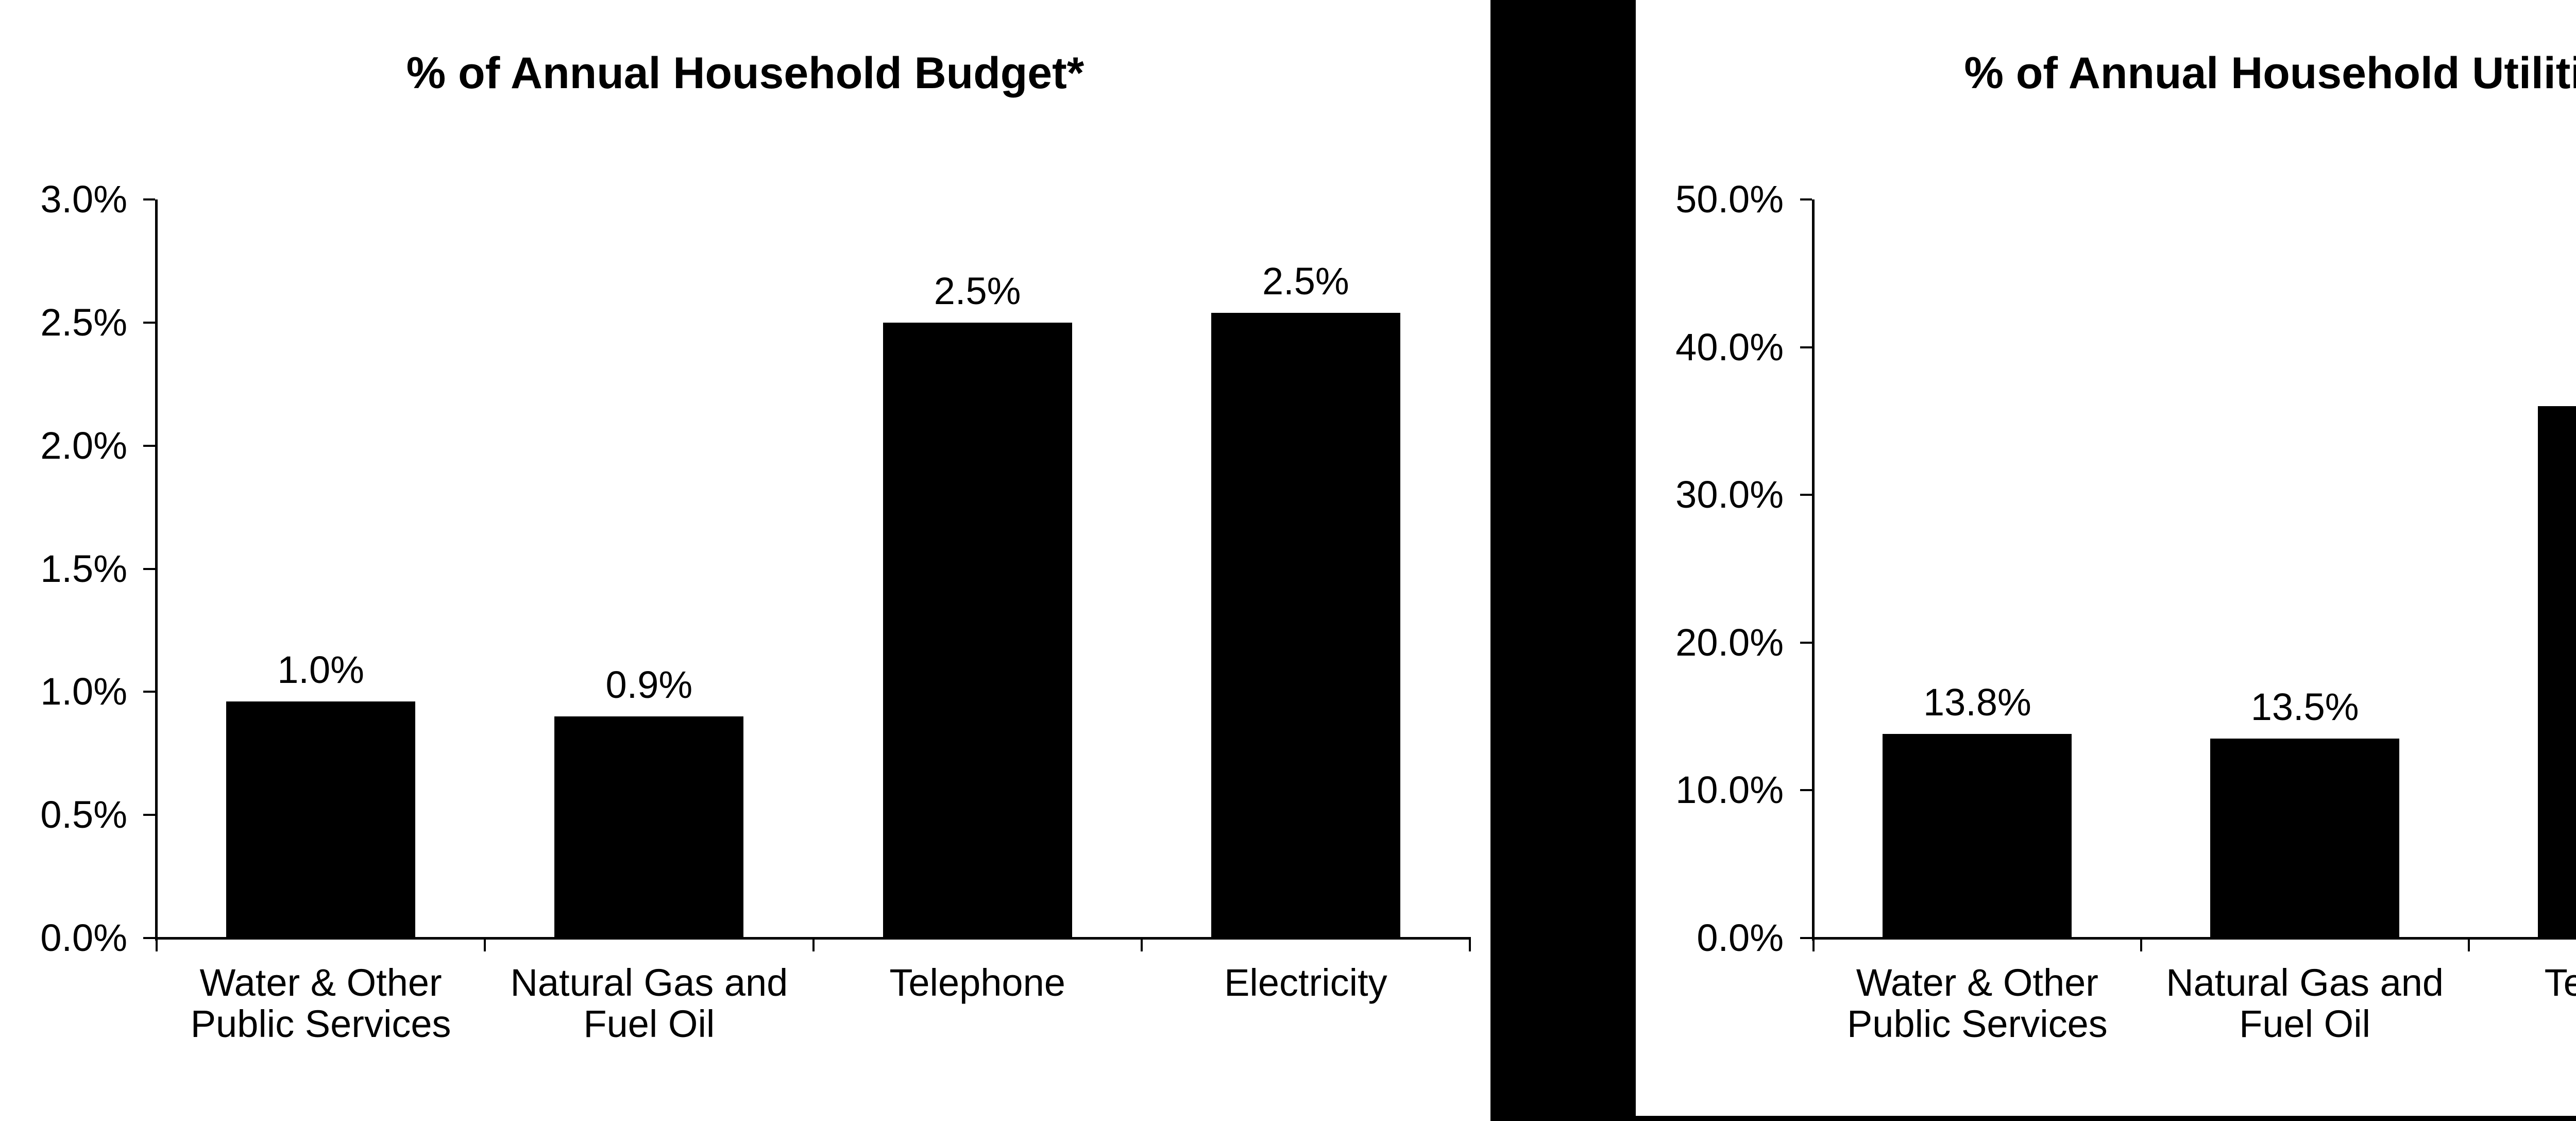 This screenshot has height=1121, width=2576. Describe the element at coordinates (2539, 375) in the screenshot. I see `bar-value-label: 36.0%` at that location.